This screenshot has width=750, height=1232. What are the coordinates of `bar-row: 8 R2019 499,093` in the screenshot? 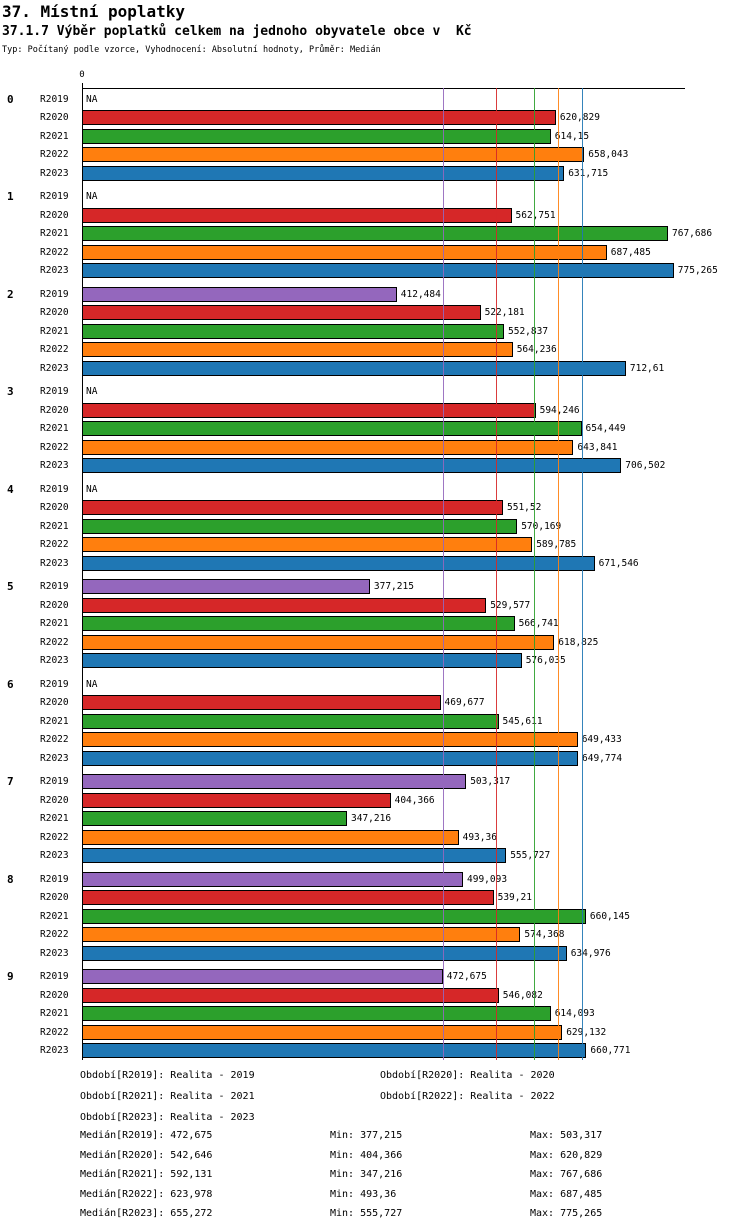 It's located at (375, 879).